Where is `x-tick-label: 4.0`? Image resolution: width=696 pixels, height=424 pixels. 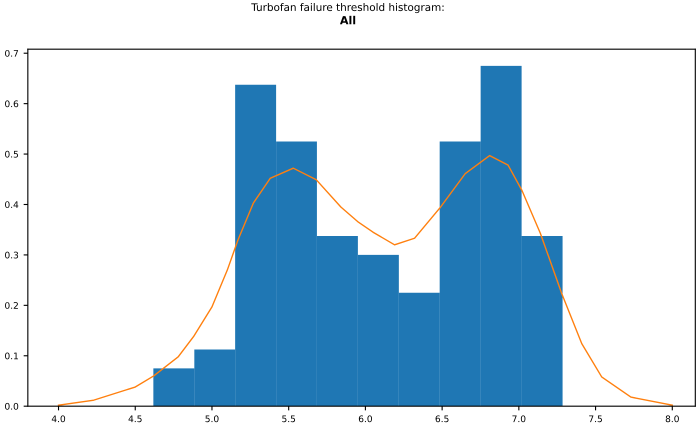 x-tick-label: 4.0 is located at coordinates (59, 418).